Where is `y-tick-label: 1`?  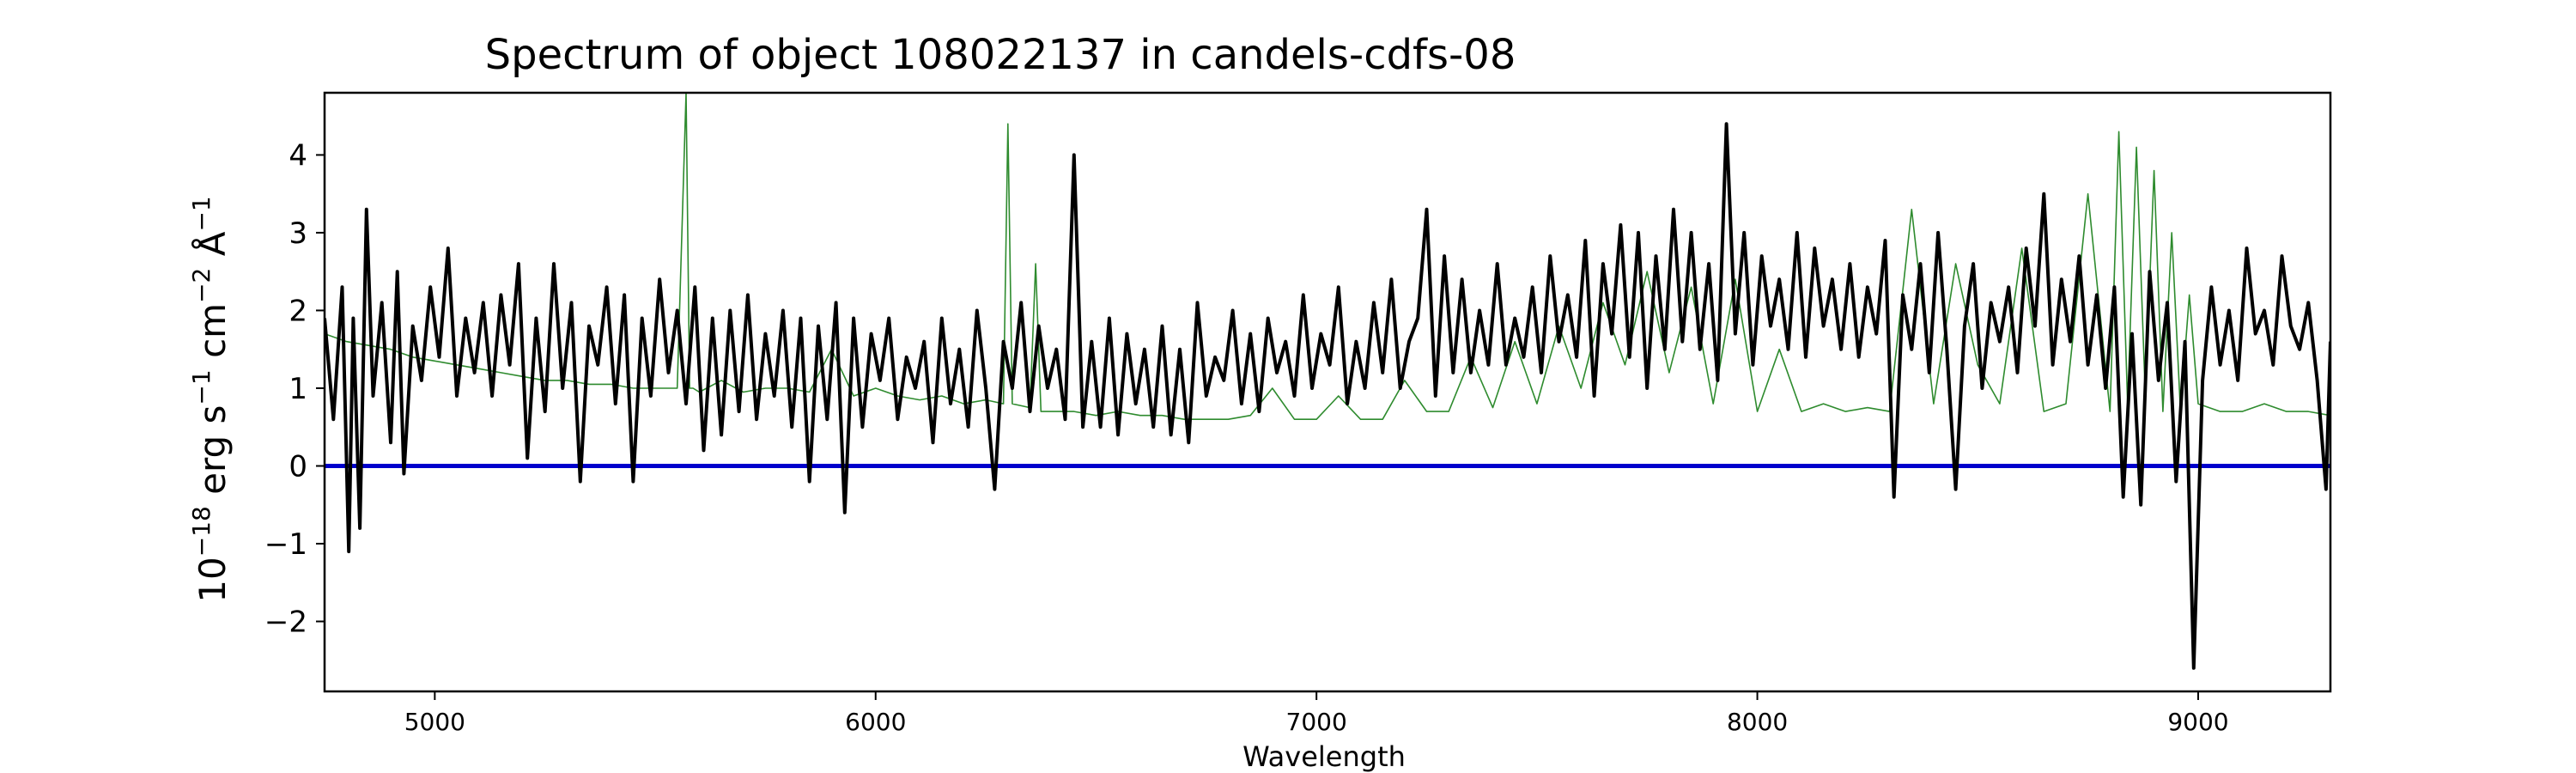
y-tick-label: 1 is located at coordinates (298, 389).